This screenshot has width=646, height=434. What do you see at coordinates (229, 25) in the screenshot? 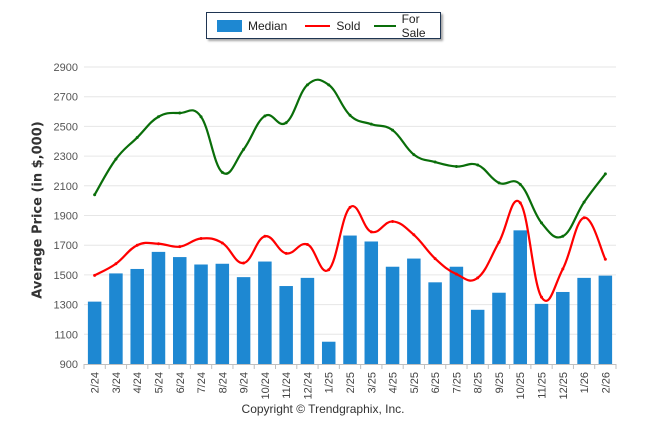
I see `median-swatch-icon` at bounding box center [229, 25].